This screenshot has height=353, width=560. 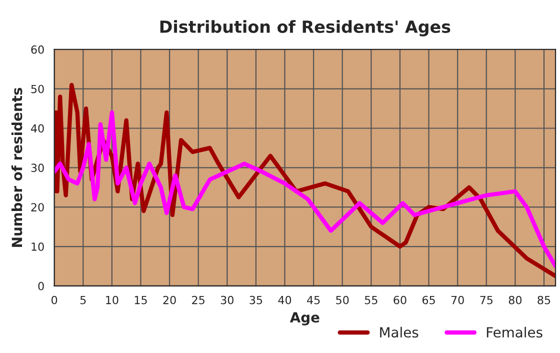 I want to click on y-tick-label: 60, so click(x=37, y=49).